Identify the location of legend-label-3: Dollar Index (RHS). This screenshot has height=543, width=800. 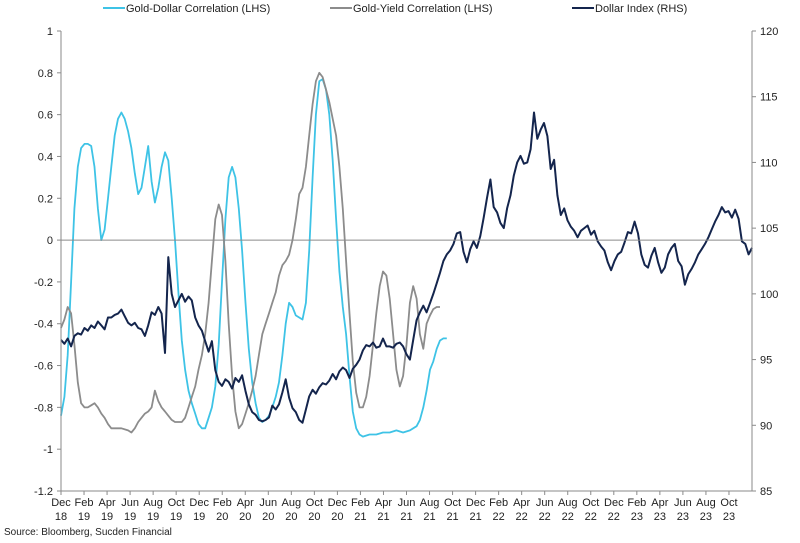
(641, 9).